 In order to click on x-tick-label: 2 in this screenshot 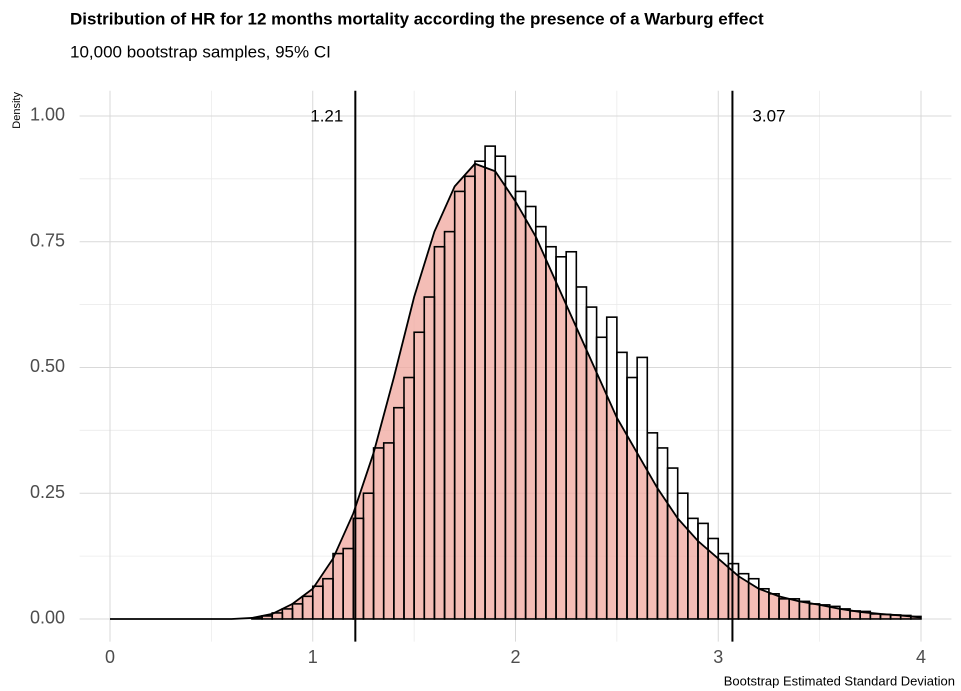, I will do `click(515, 657)`.